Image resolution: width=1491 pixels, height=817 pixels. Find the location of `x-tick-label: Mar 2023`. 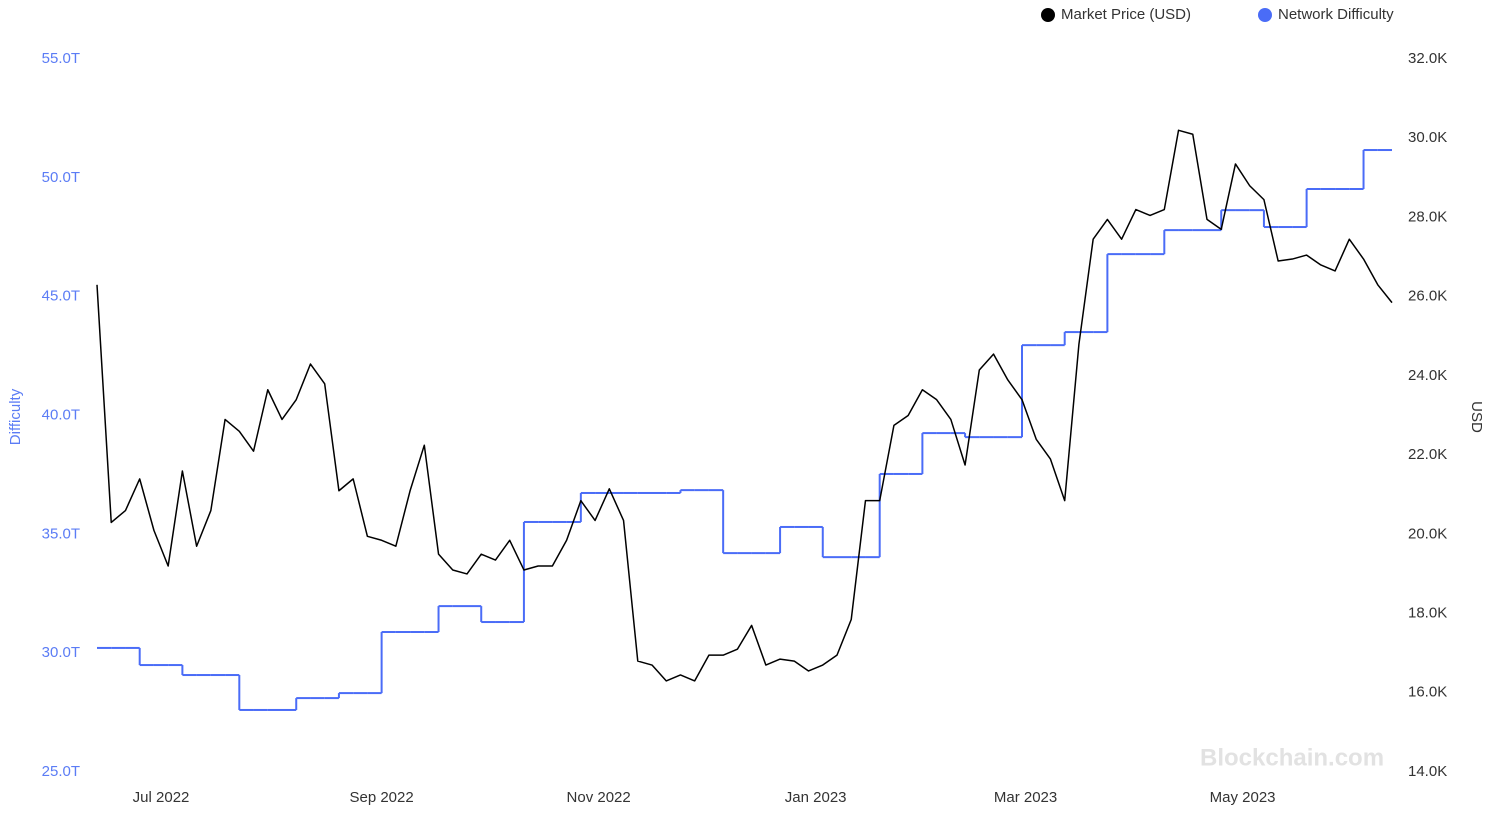

x-tick-label: Mar 2023 is located at coordinates (1025, 797).